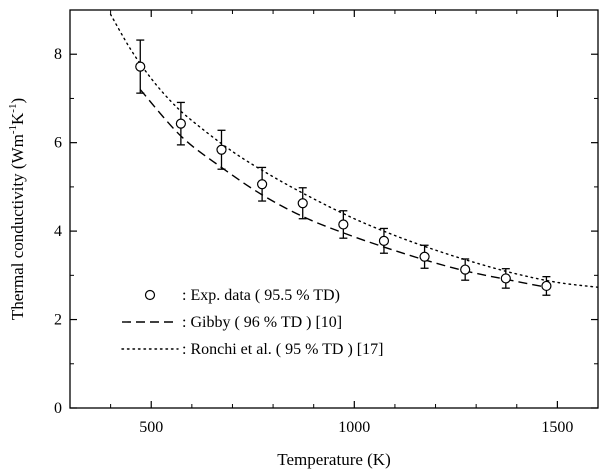 The width and height of the screenshot is (611, 472). What do you see at coordinates (261, 295) in the screenshot?
I see `legend-label: : Exp. data ( 95.5 % TD)` at bounding box center [261, 295].